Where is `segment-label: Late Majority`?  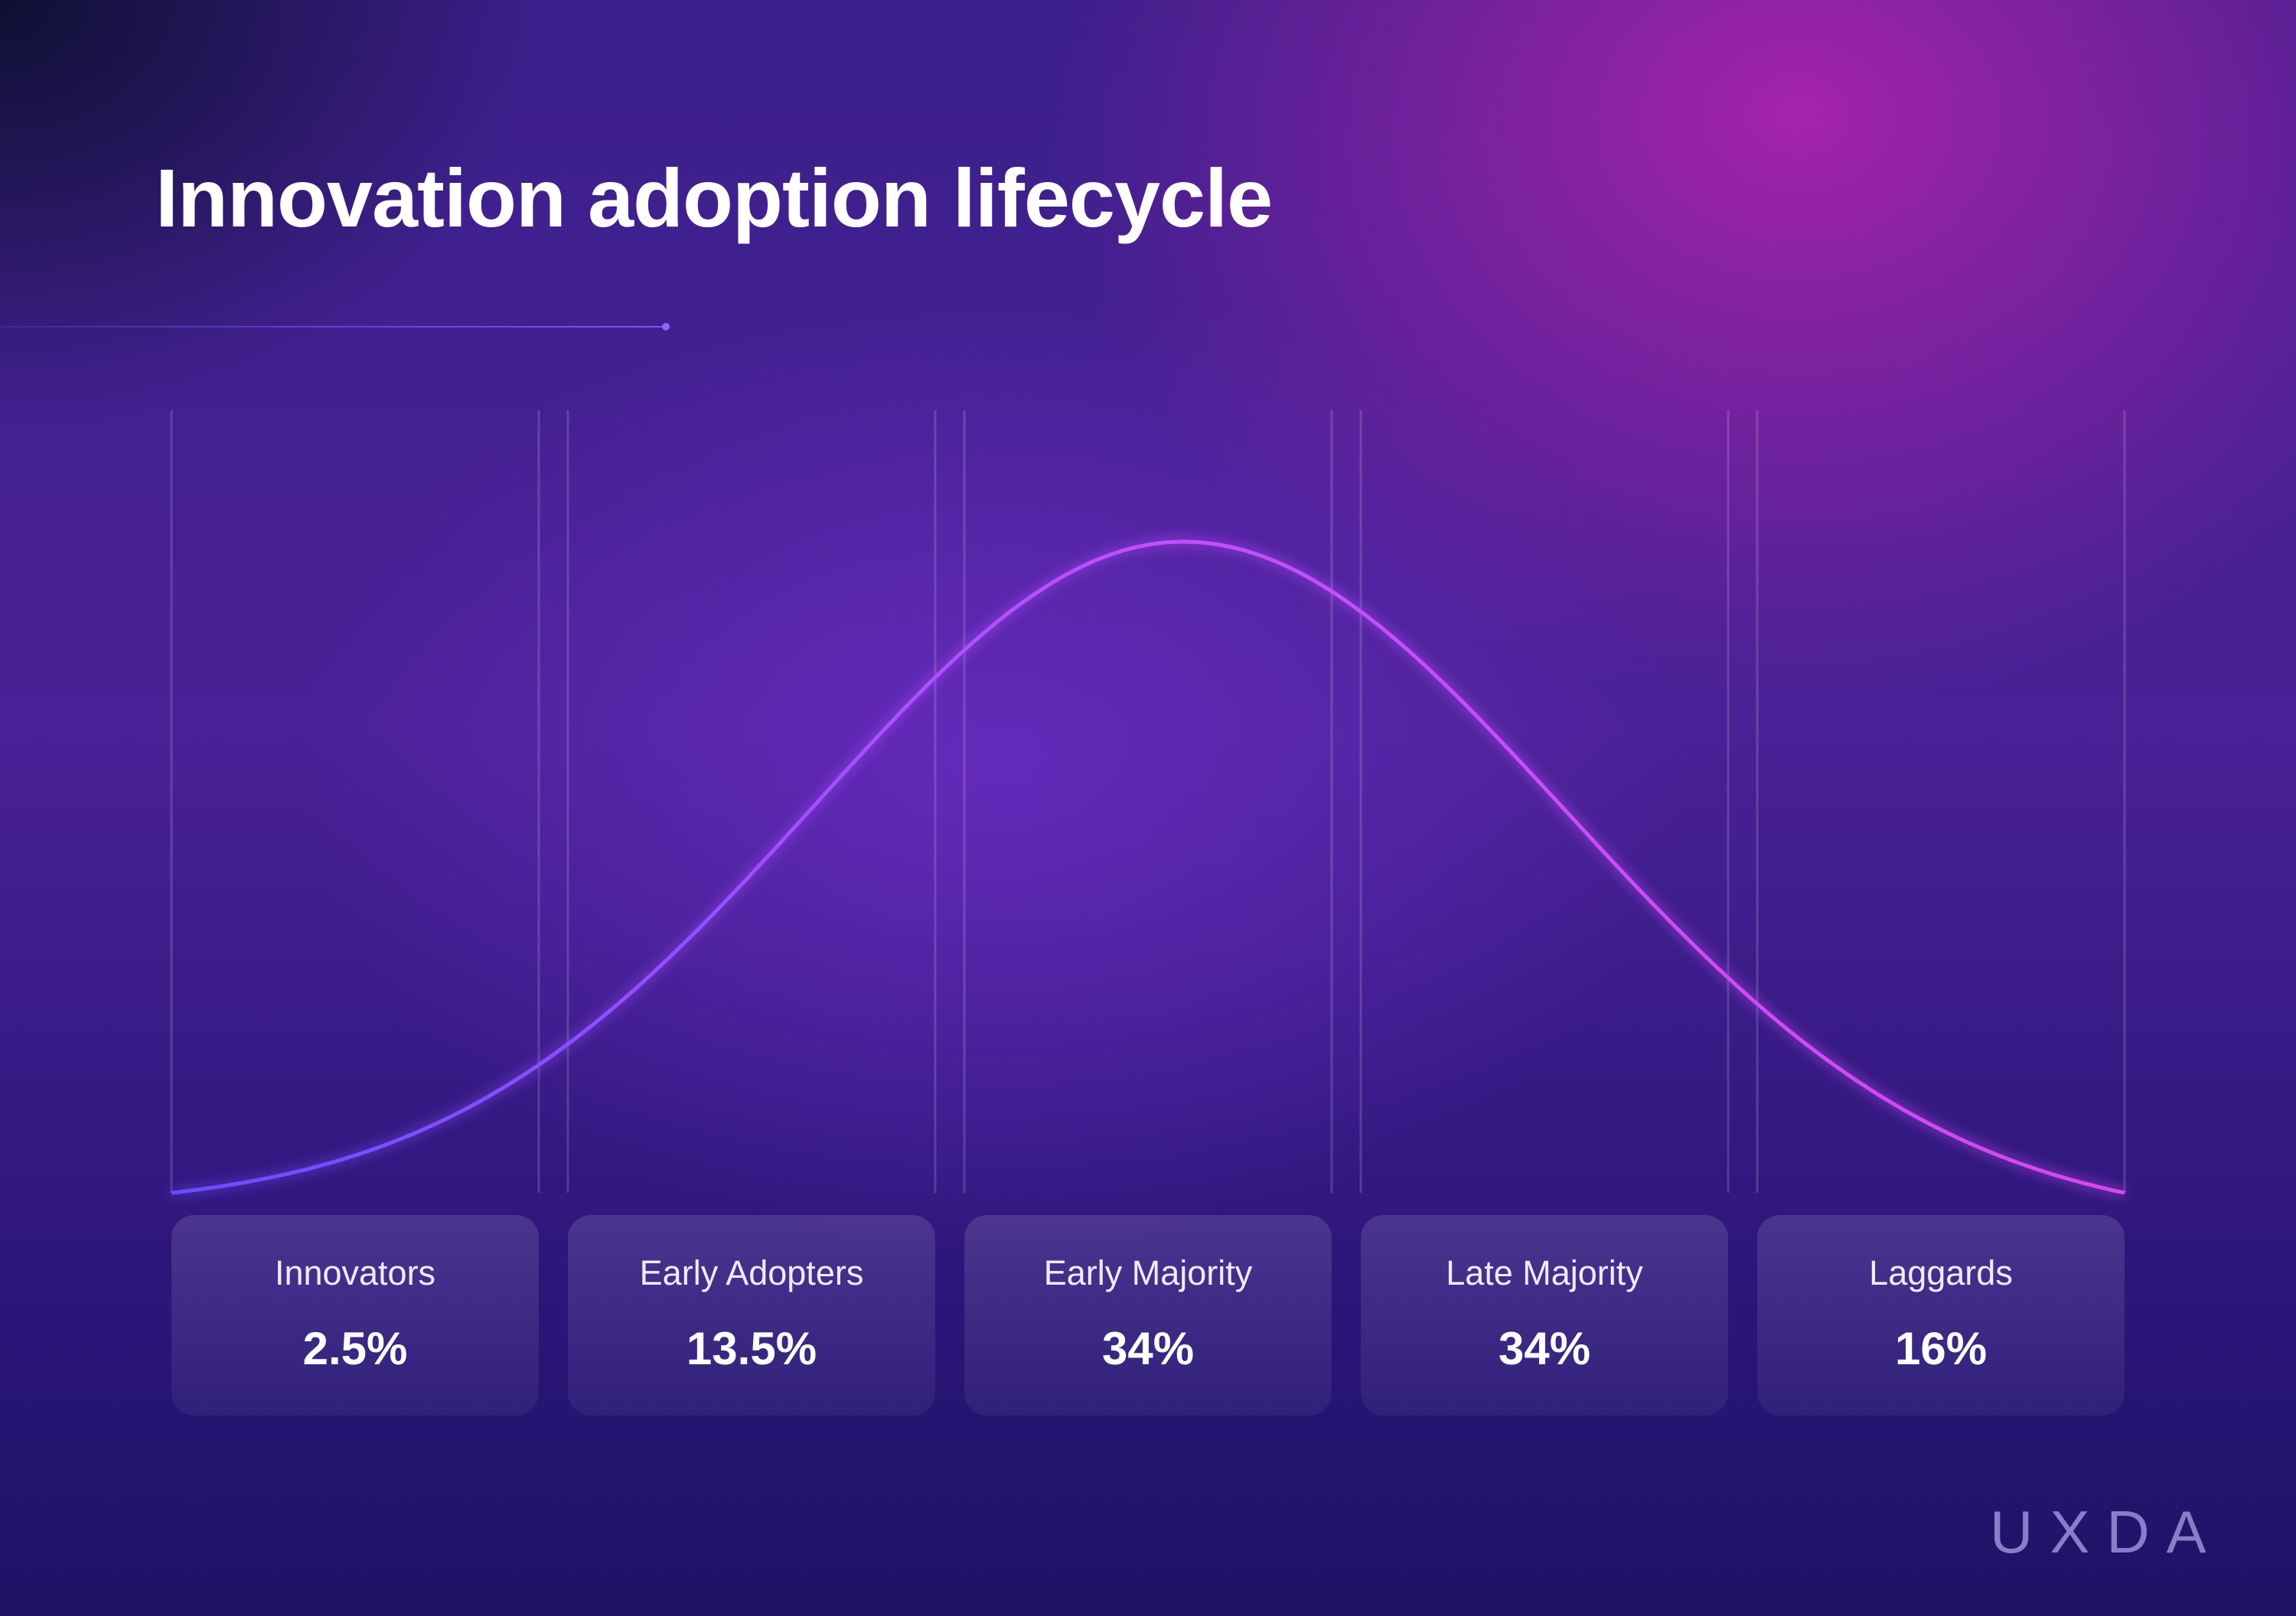
segment-label: Late Majority is located at coordinates (1544, 1272).